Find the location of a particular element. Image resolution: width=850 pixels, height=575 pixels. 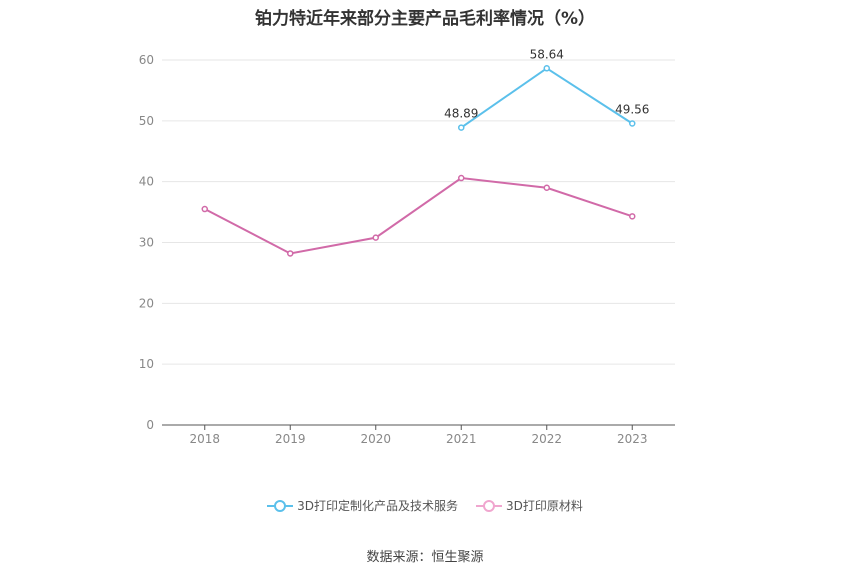

data-label: 48.89 is located at coordinates (461, 114).